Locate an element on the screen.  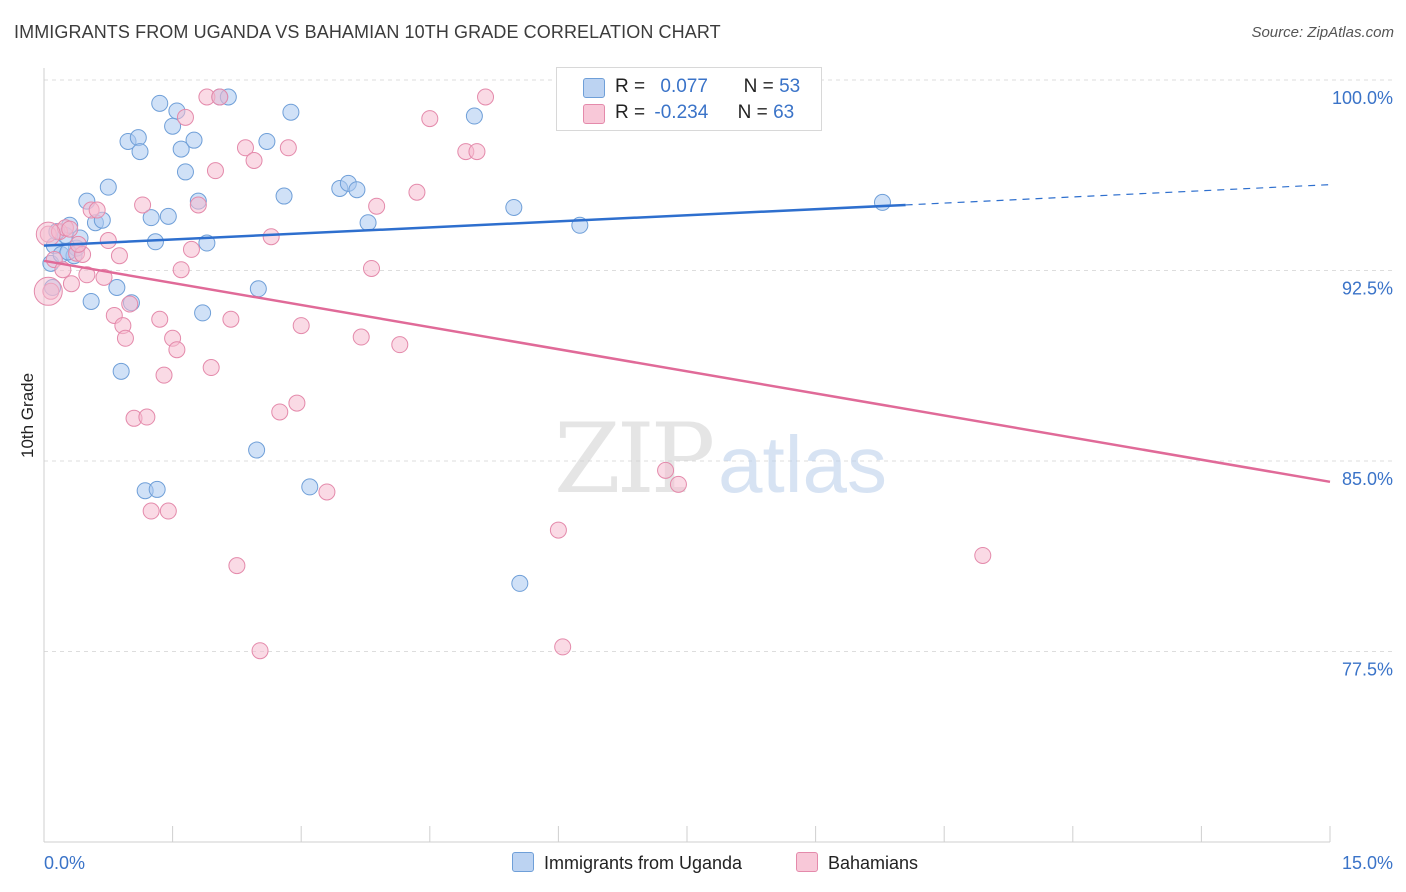
legend-swatch-bahamas is located at coordinates (594, 114).